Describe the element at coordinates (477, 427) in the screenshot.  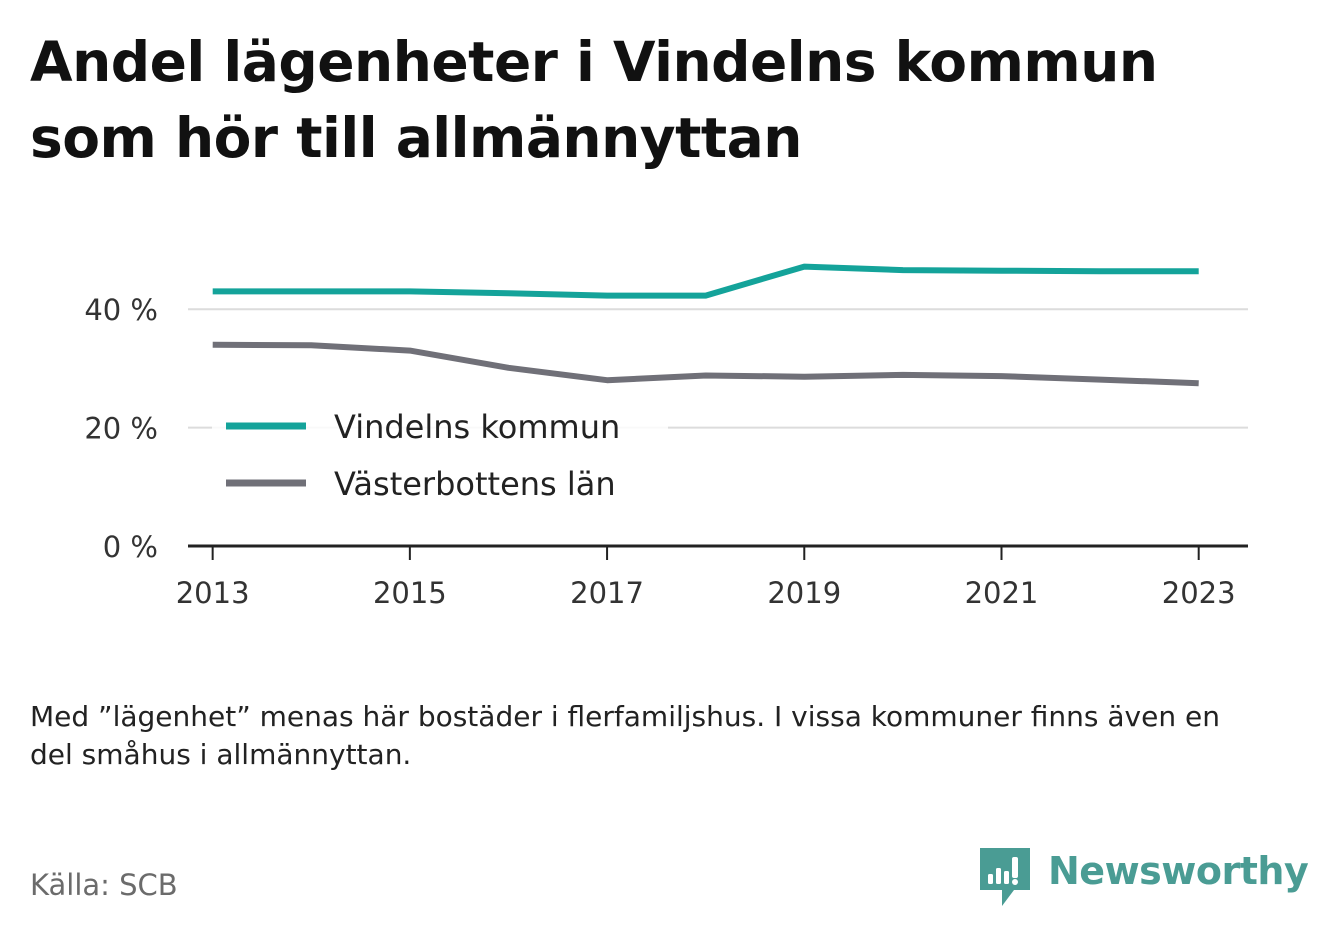
I see `legend-label: Vindelns kommun` at that location.